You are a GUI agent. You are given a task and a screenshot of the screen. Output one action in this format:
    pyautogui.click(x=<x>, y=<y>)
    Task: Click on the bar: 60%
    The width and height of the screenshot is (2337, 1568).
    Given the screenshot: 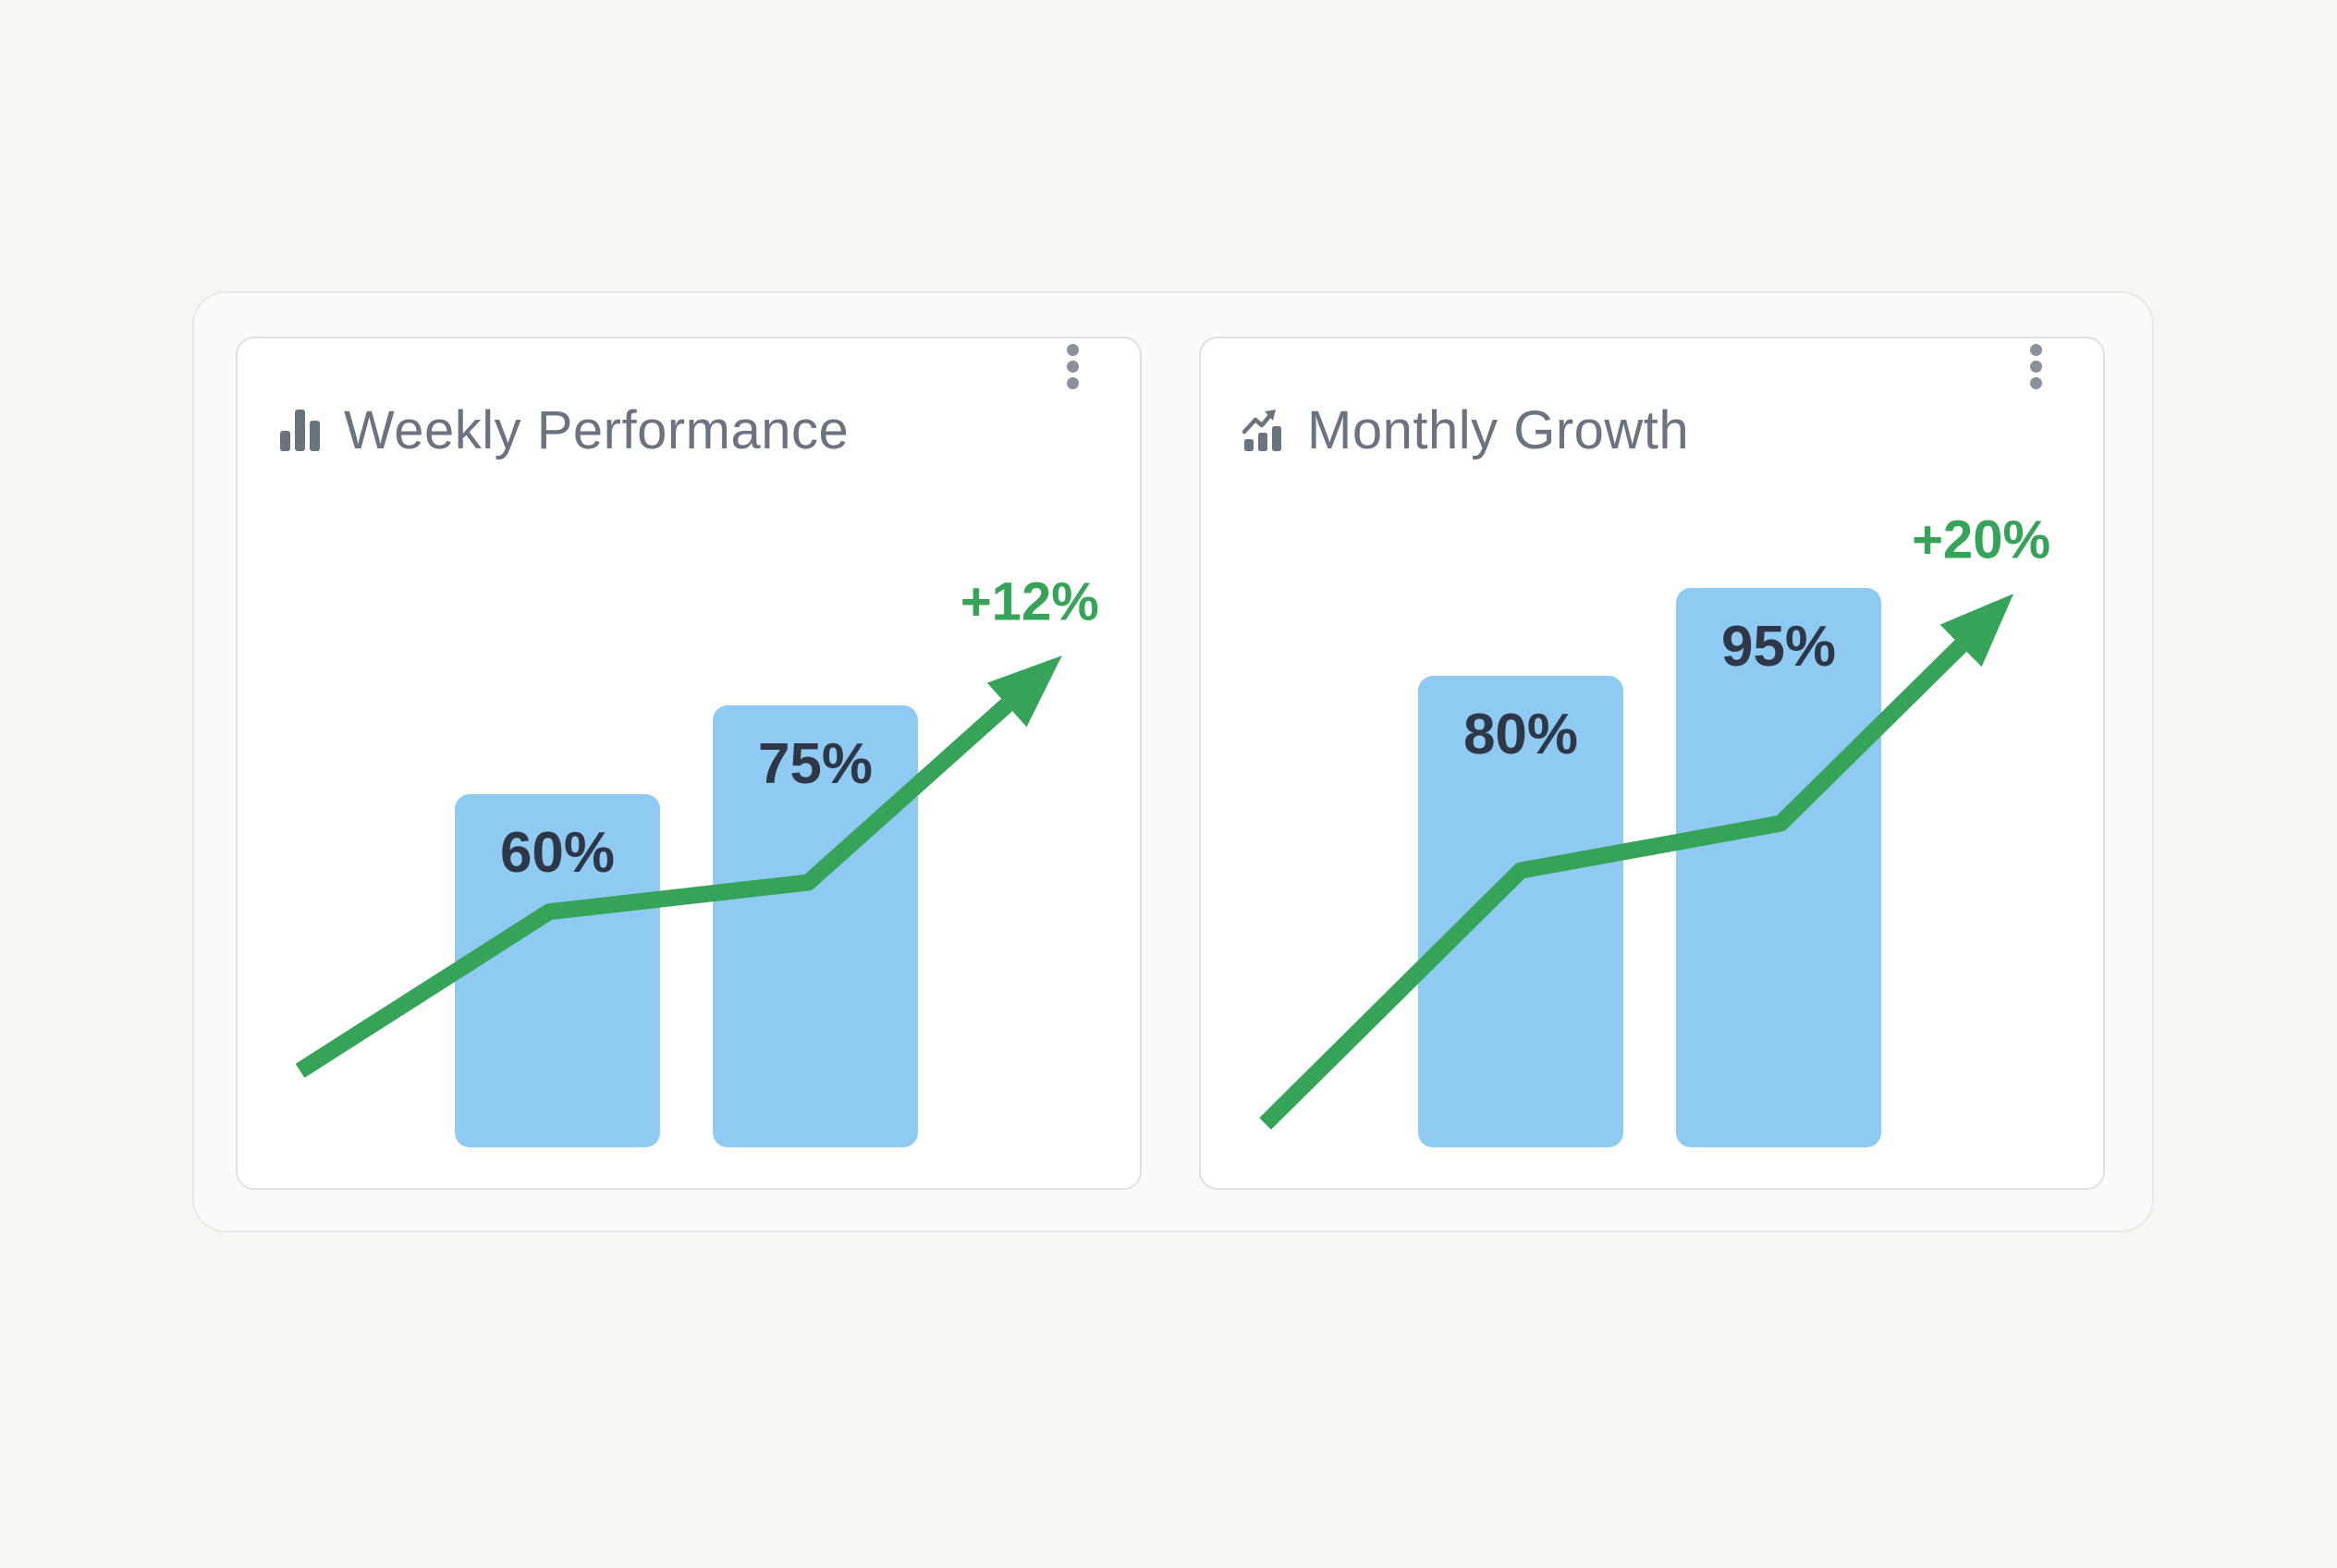 What is the action you would take?
    pyautogui.click(x=557, y=971)
    